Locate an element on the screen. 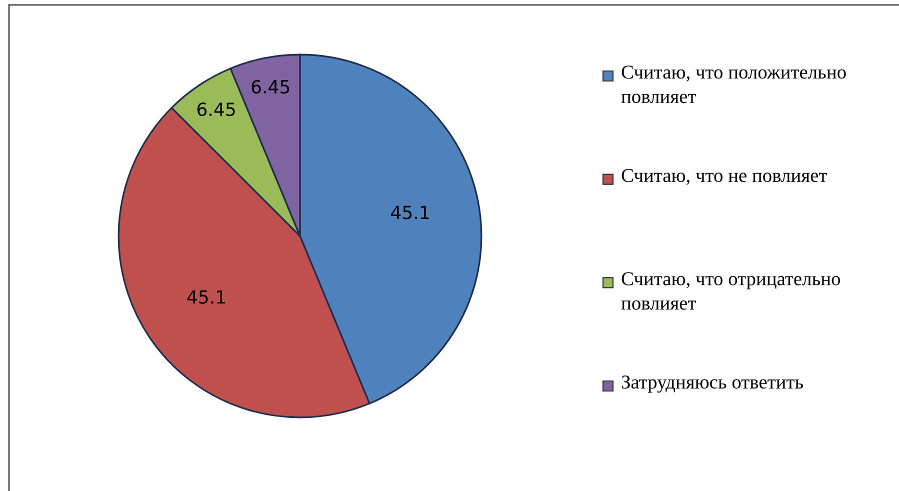  legend-label: Считаю, что отрицательно повлияет is located at coordinates (730, 291).